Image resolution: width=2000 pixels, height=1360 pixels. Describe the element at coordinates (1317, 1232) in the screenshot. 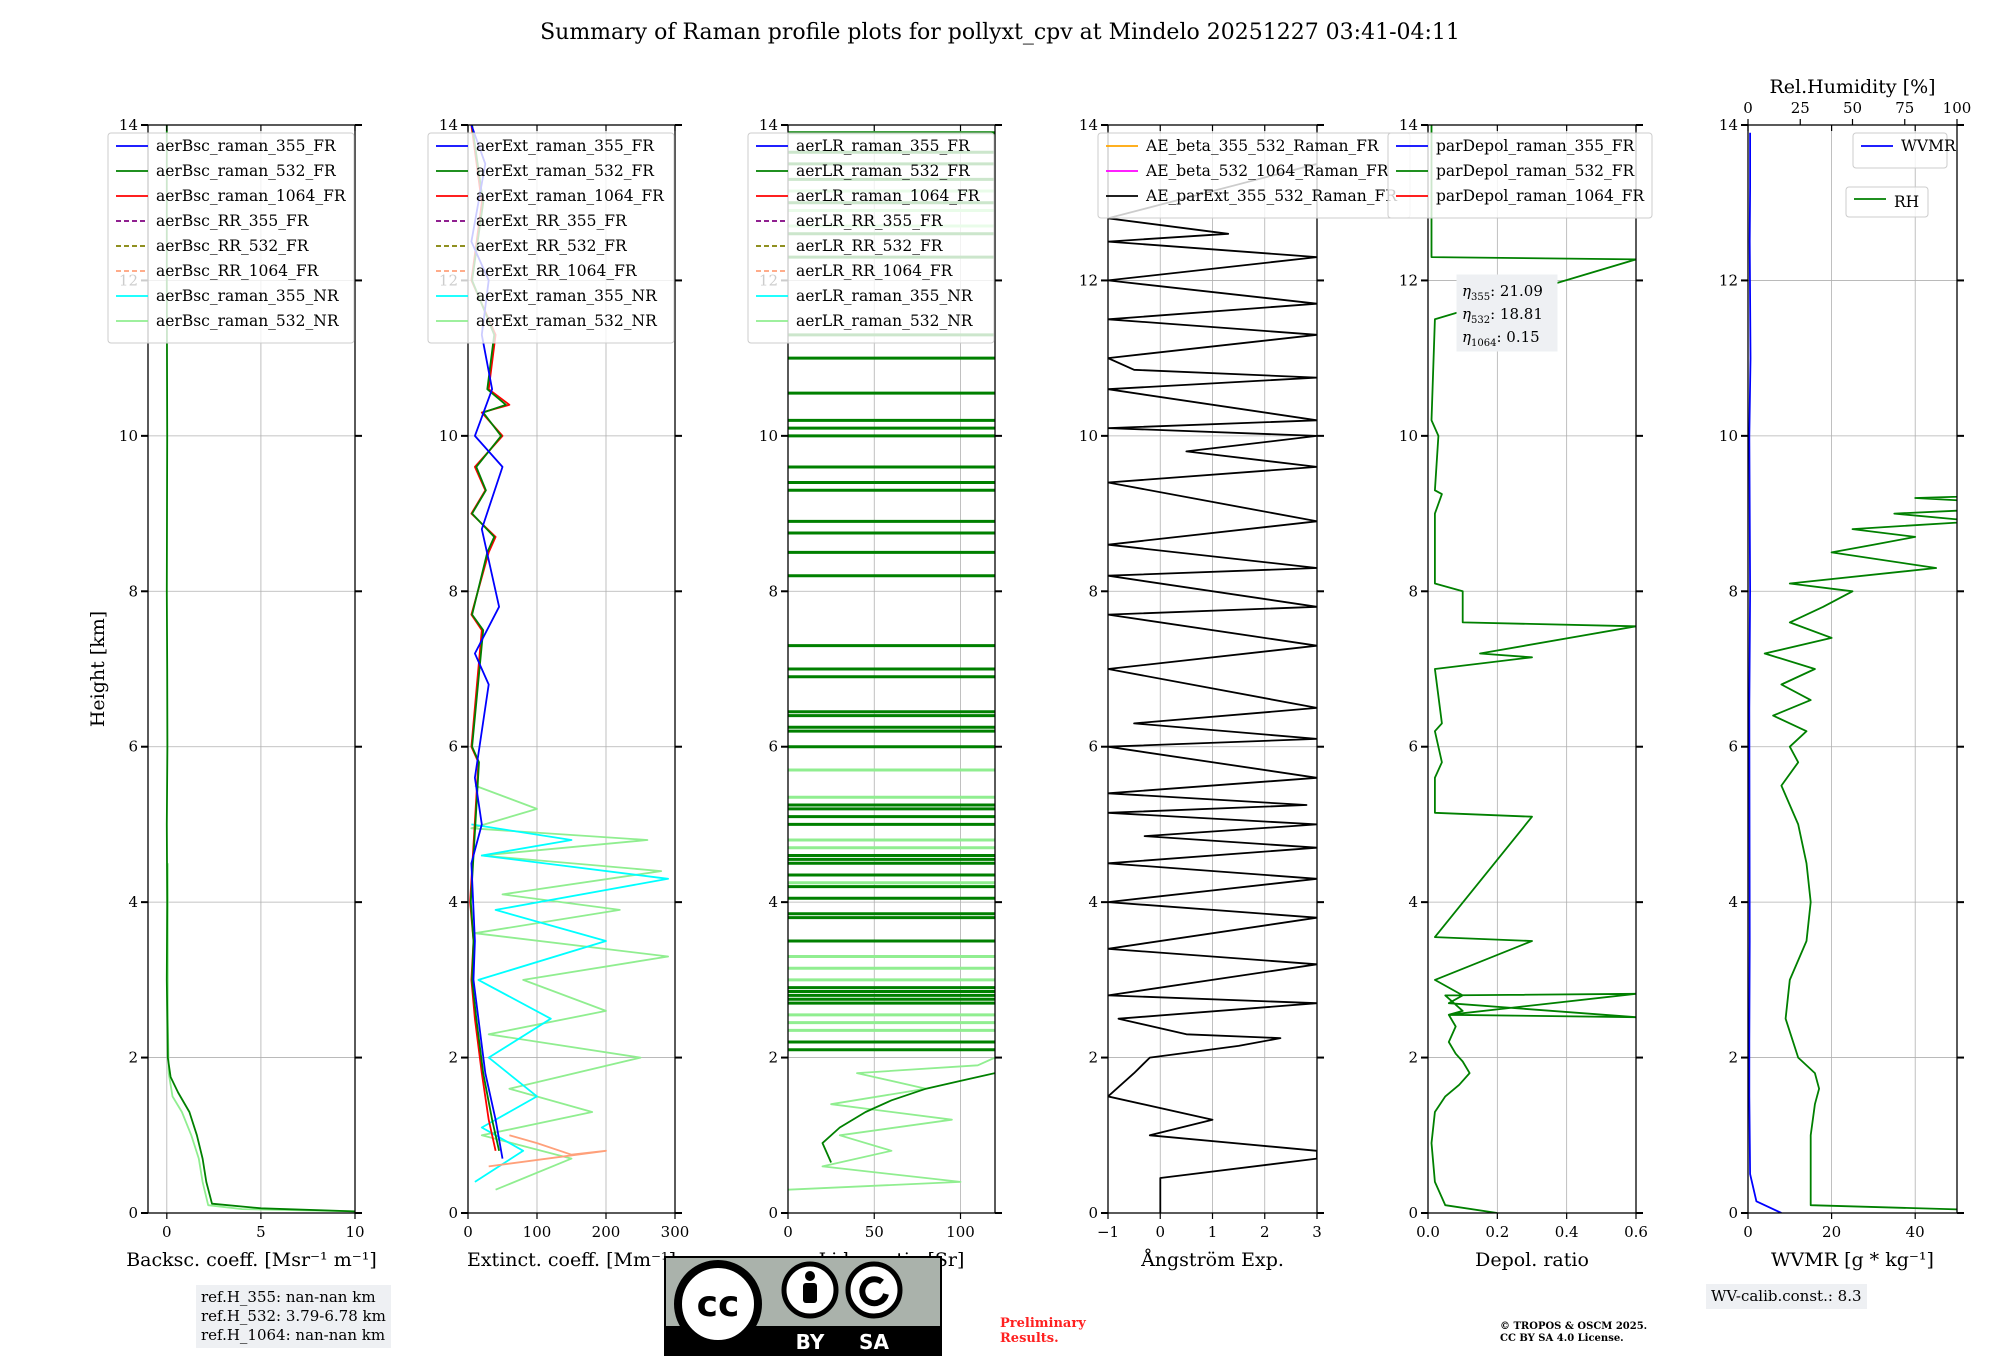

I see `x-tick-label: 3` at that location.